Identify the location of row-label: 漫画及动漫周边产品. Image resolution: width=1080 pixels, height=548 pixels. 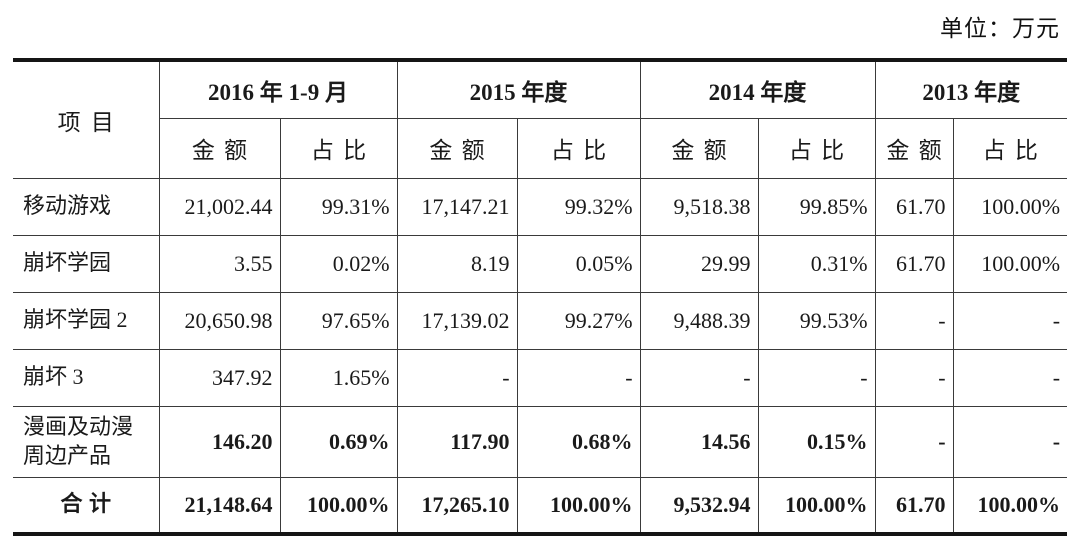
(86, 441).